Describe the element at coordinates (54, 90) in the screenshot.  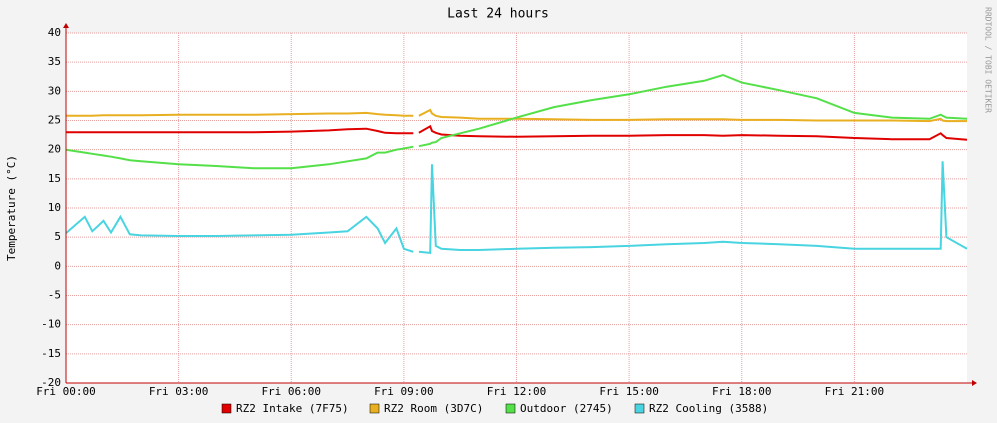
I see `y-tick-label: 30` at that location.